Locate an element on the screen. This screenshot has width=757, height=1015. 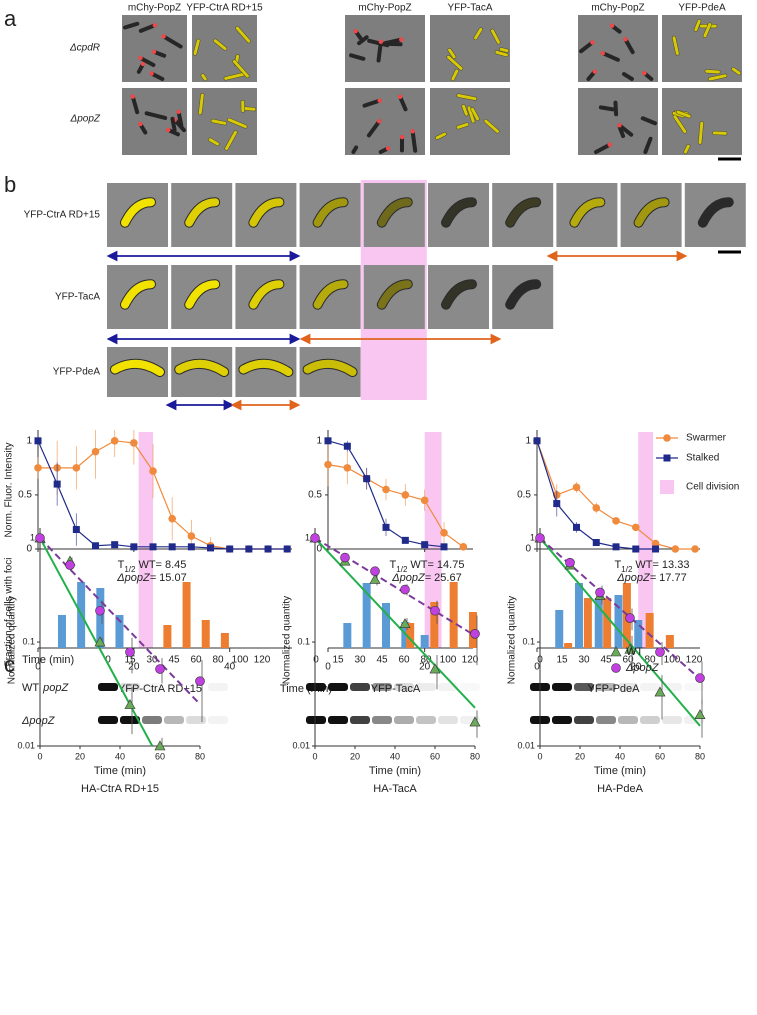
half-life-value: 17.77 is located at coordinates (673, 578).